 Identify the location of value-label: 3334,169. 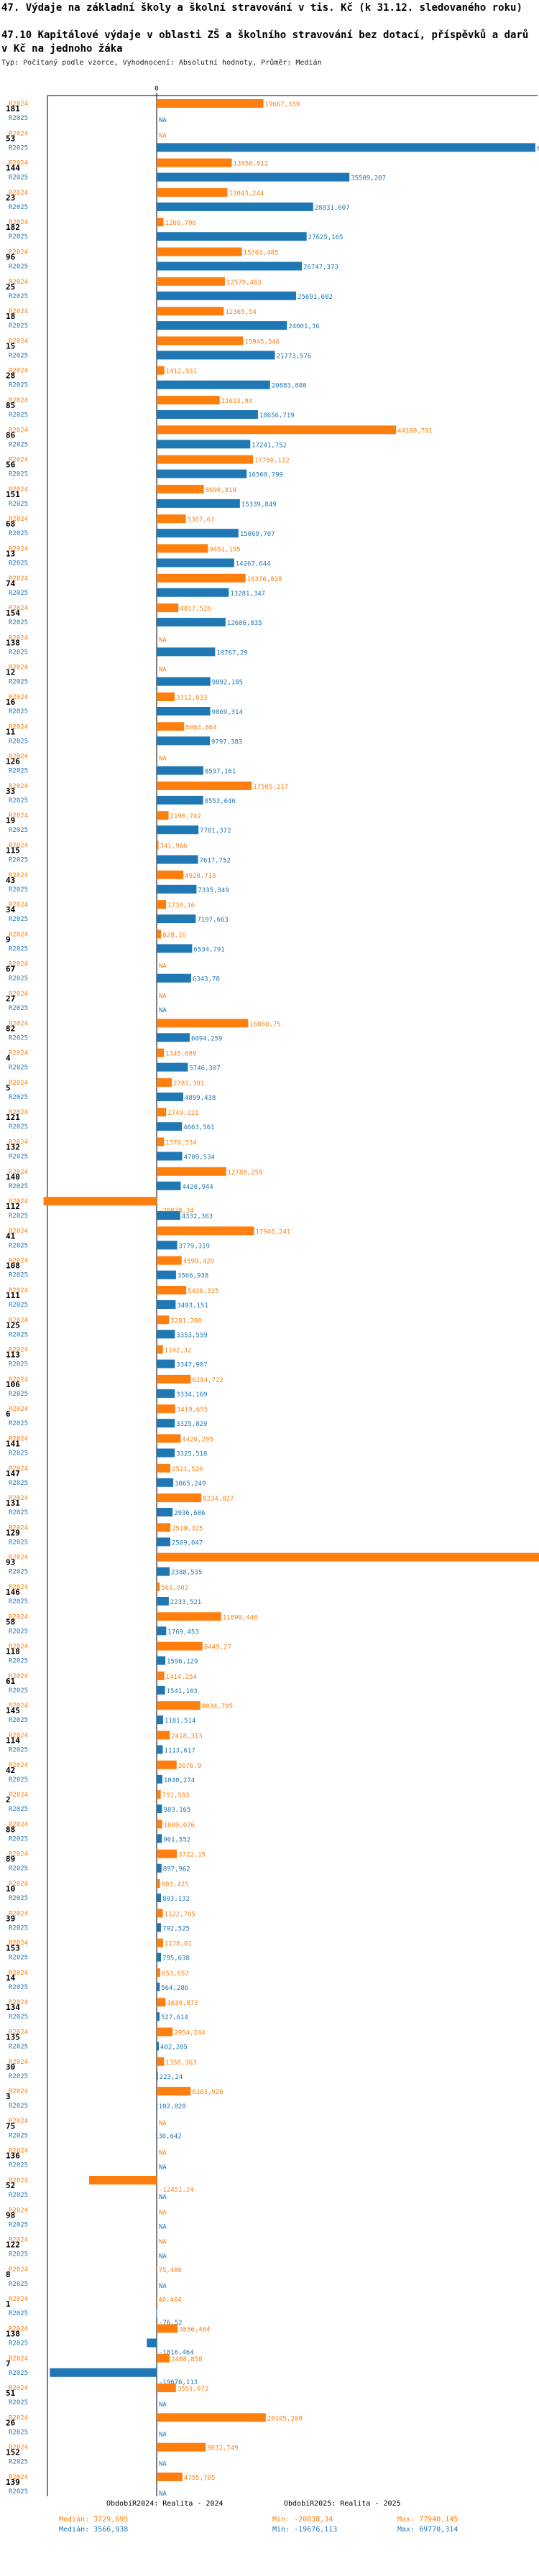
(191, 1395).